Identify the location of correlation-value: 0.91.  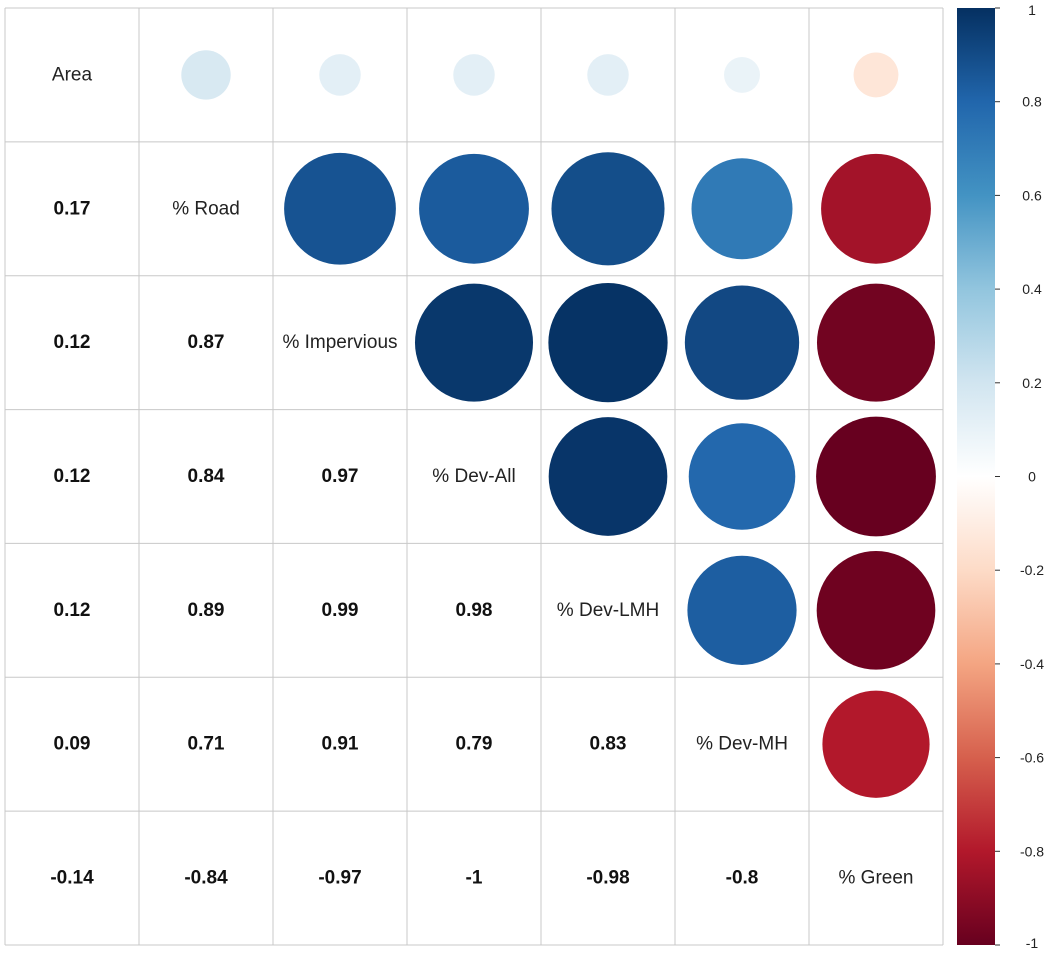
(340, 744).